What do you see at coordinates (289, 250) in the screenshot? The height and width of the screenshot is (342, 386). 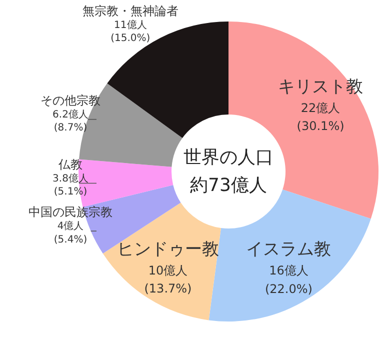 I see `slice-label: イスラム教` at bounding box center [289, 250].